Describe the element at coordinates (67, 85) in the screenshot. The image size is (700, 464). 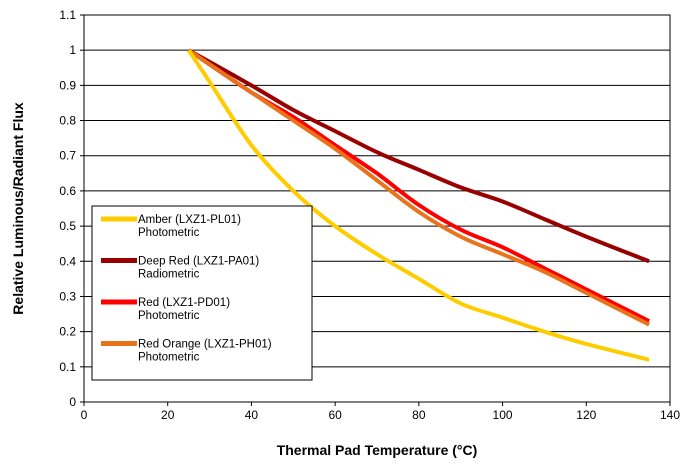
I see `y-tick-label: 0.9` at that location.